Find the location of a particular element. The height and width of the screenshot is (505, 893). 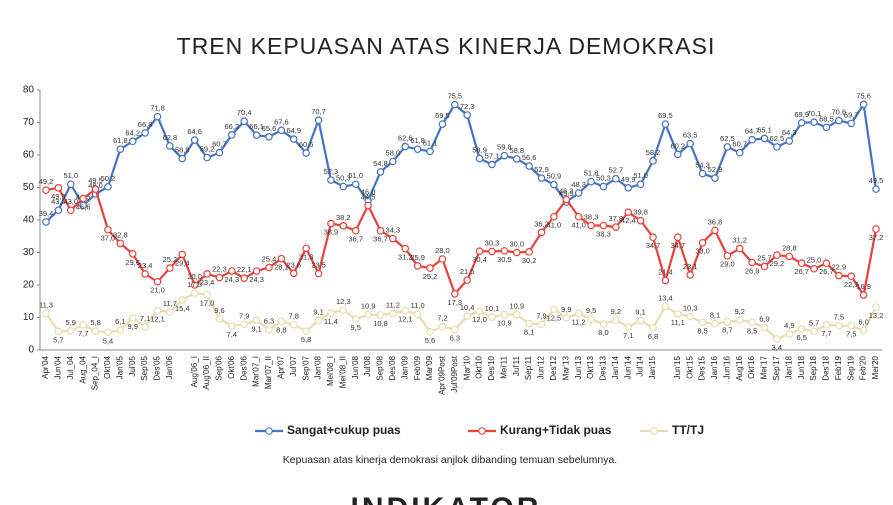

x-tick-label: Mar'13 is located at coordinates (565, 367).